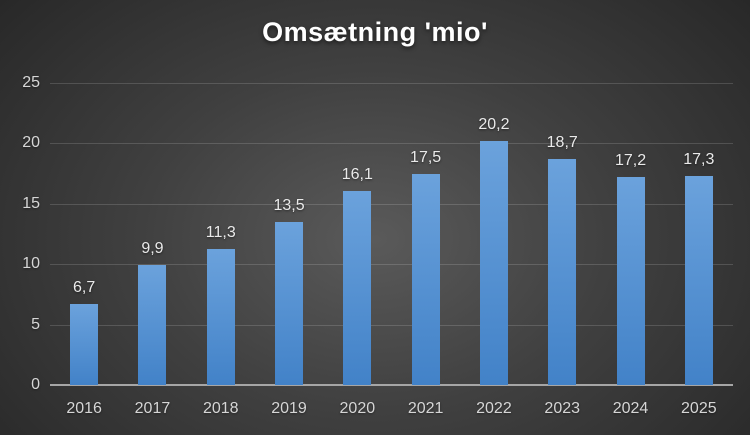 The image size is (750, 435). Describe the element at coordinates (35, 384) in the screenshot. I see `y-tick-label: 0` at that location.